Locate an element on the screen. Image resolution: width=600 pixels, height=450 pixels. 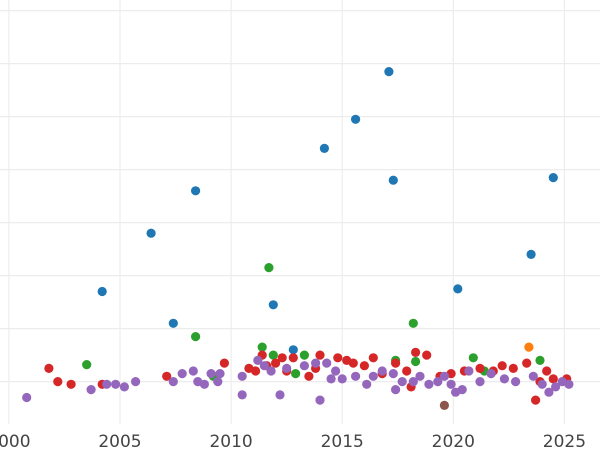
x-tick-label-2020: 2020 is located at coordinates (453, 441).